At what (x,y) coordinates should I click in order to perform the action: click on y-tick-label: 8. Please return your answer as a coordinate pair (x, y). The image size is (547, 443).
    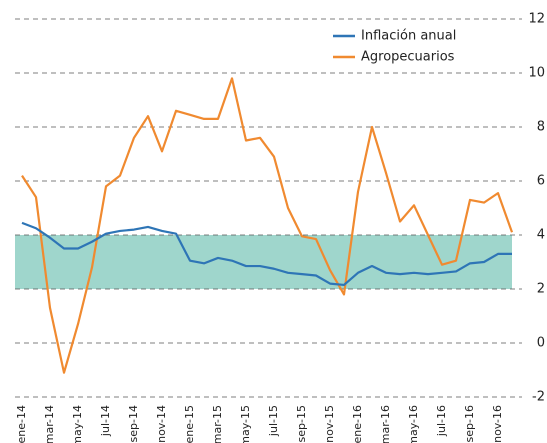
    Looking at the image, I should click on (541, 127).